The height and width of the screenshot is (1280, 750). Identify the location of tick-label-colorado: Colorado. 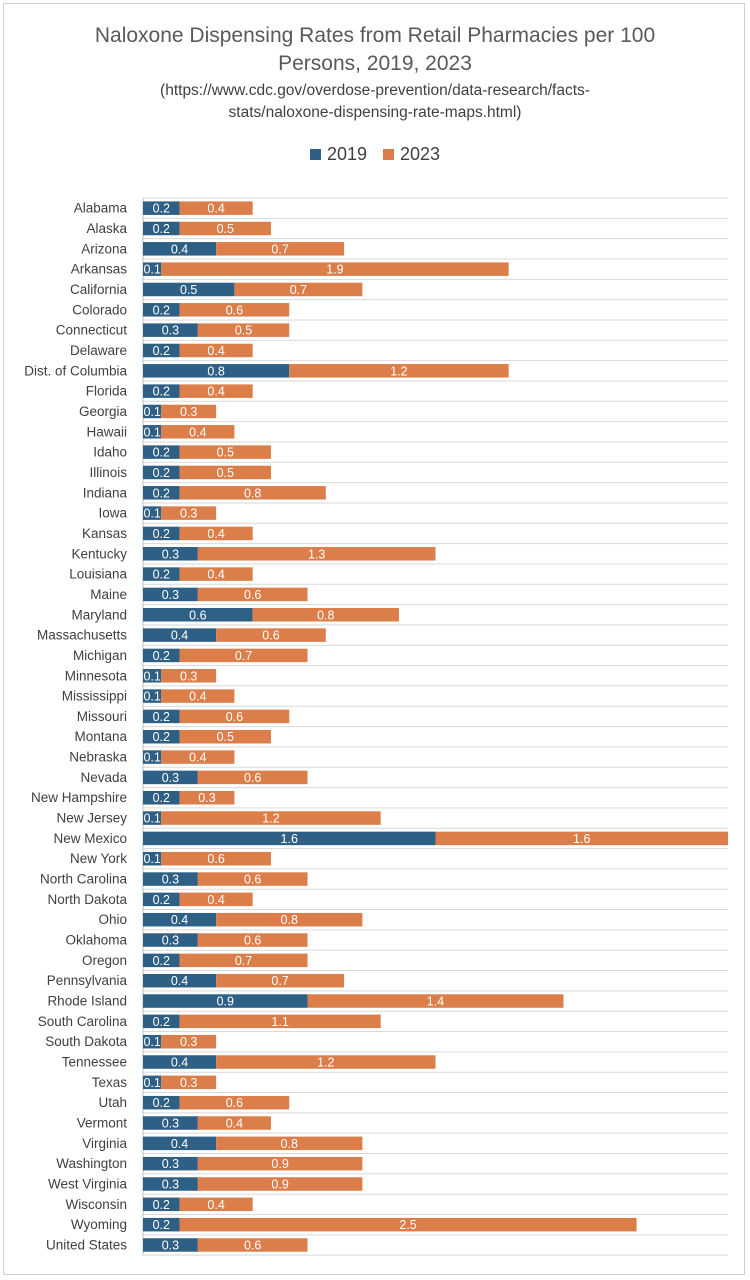
(99, 309).